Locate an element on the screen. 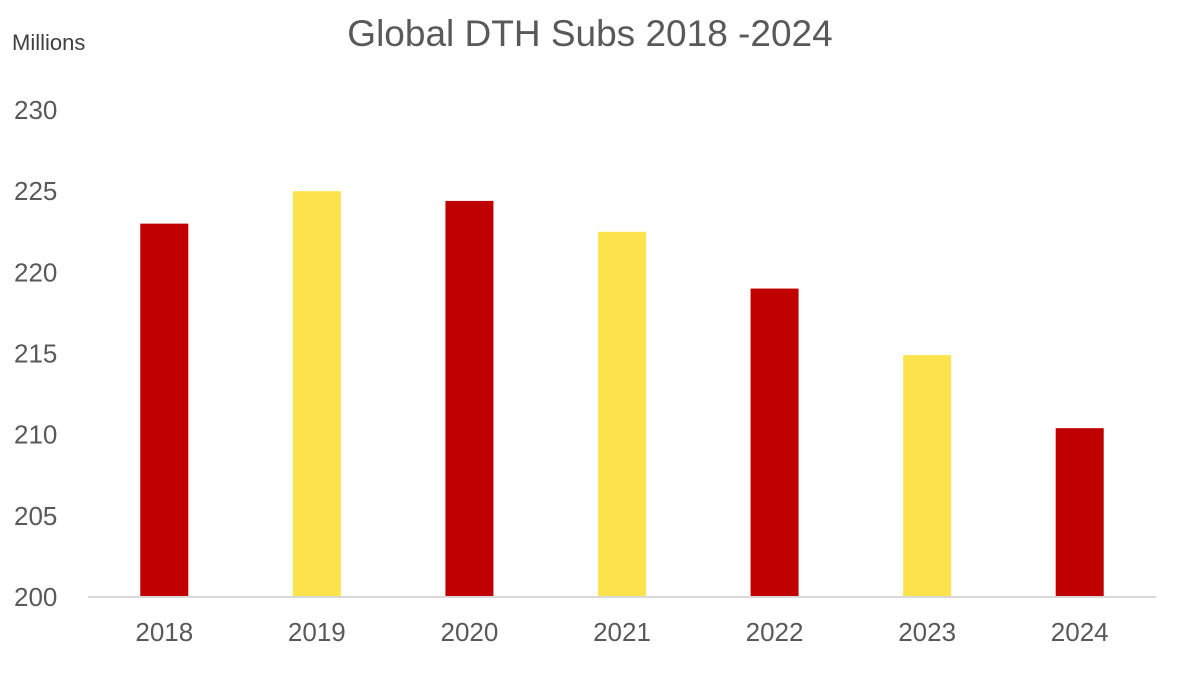 Image resolution: width=1177 pixels, height=677 pixels. y-tick-label: 205 is located at coordinates (35, 516).